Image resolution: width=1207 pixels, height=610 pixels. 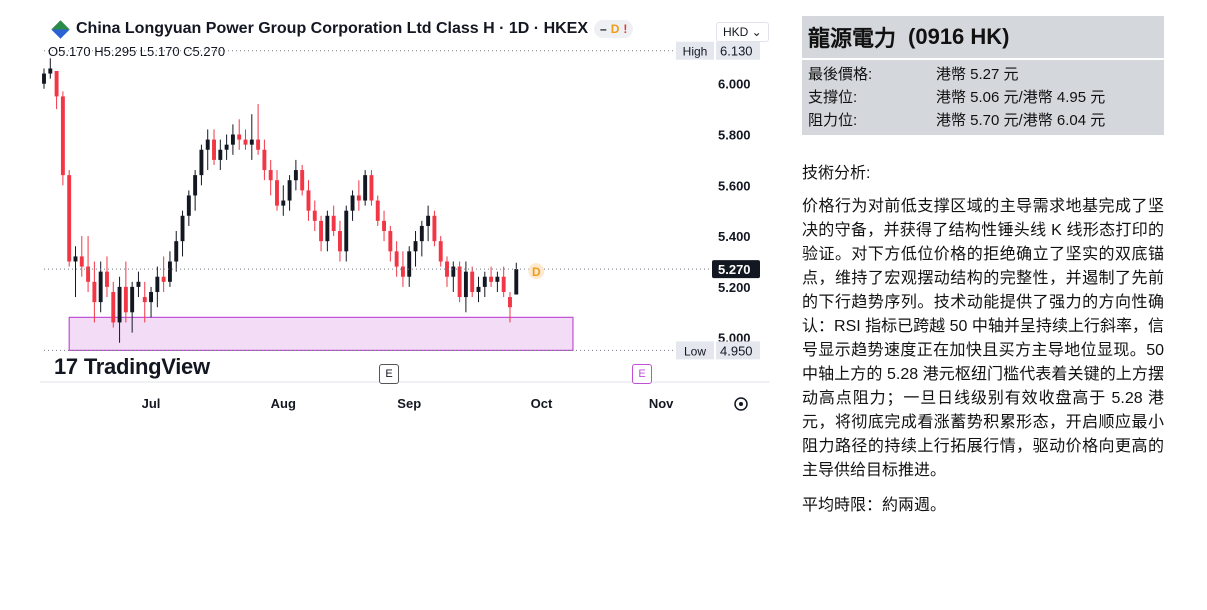 What do you see at coordinates (977, 74) in the screenshot?
I see `row-value: 港幣 5.27 元` at bounding box center [977, 74].